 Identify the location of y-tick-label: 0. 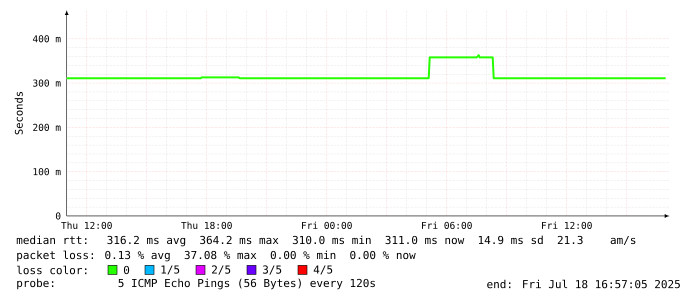
(58, 216).